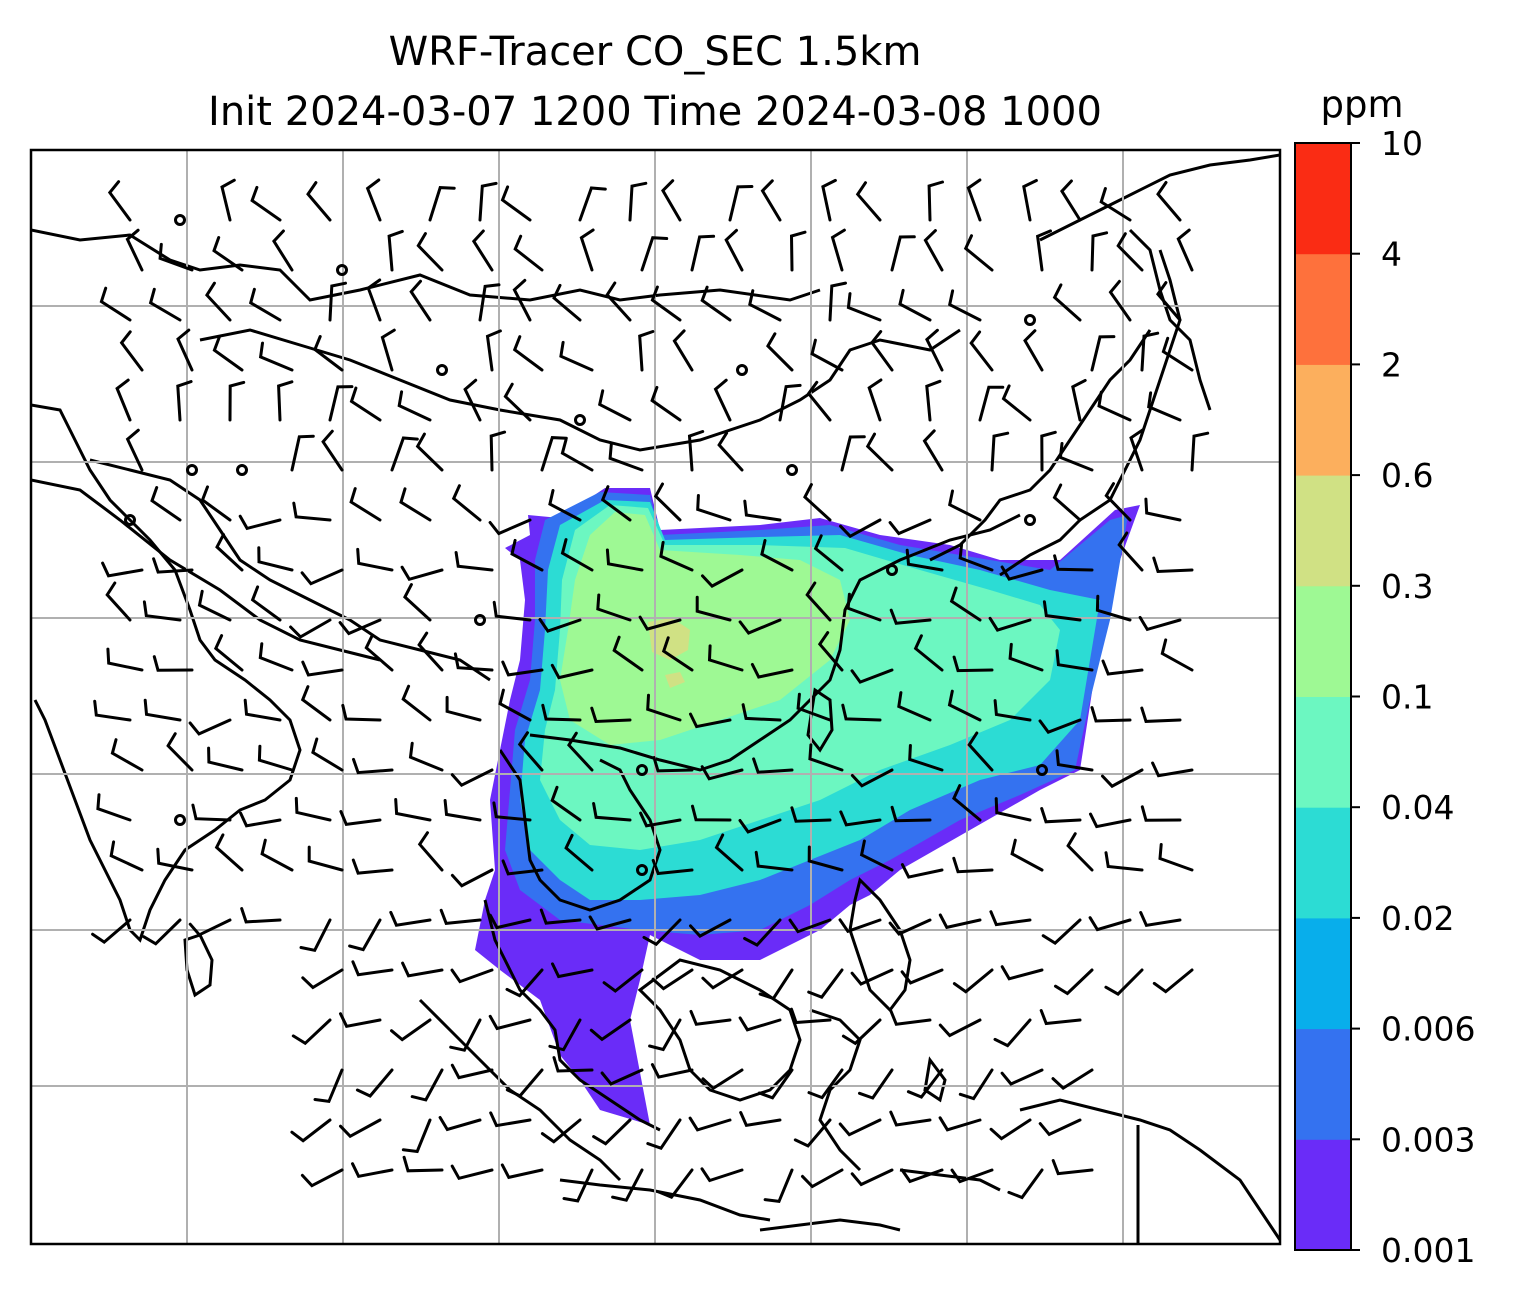 This screenshot has height=1306, width=1528. Describe the element at coordinates (290, 570) in the screenshot. I see `border-china-west` at that location.